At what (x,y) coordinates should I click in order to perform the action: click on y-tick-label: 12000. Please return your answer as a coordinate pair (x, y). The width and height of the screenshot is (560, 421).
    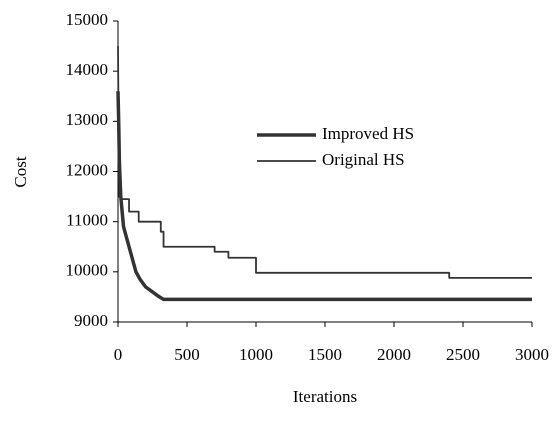
    Looking at the image, I should click on (87, 169).